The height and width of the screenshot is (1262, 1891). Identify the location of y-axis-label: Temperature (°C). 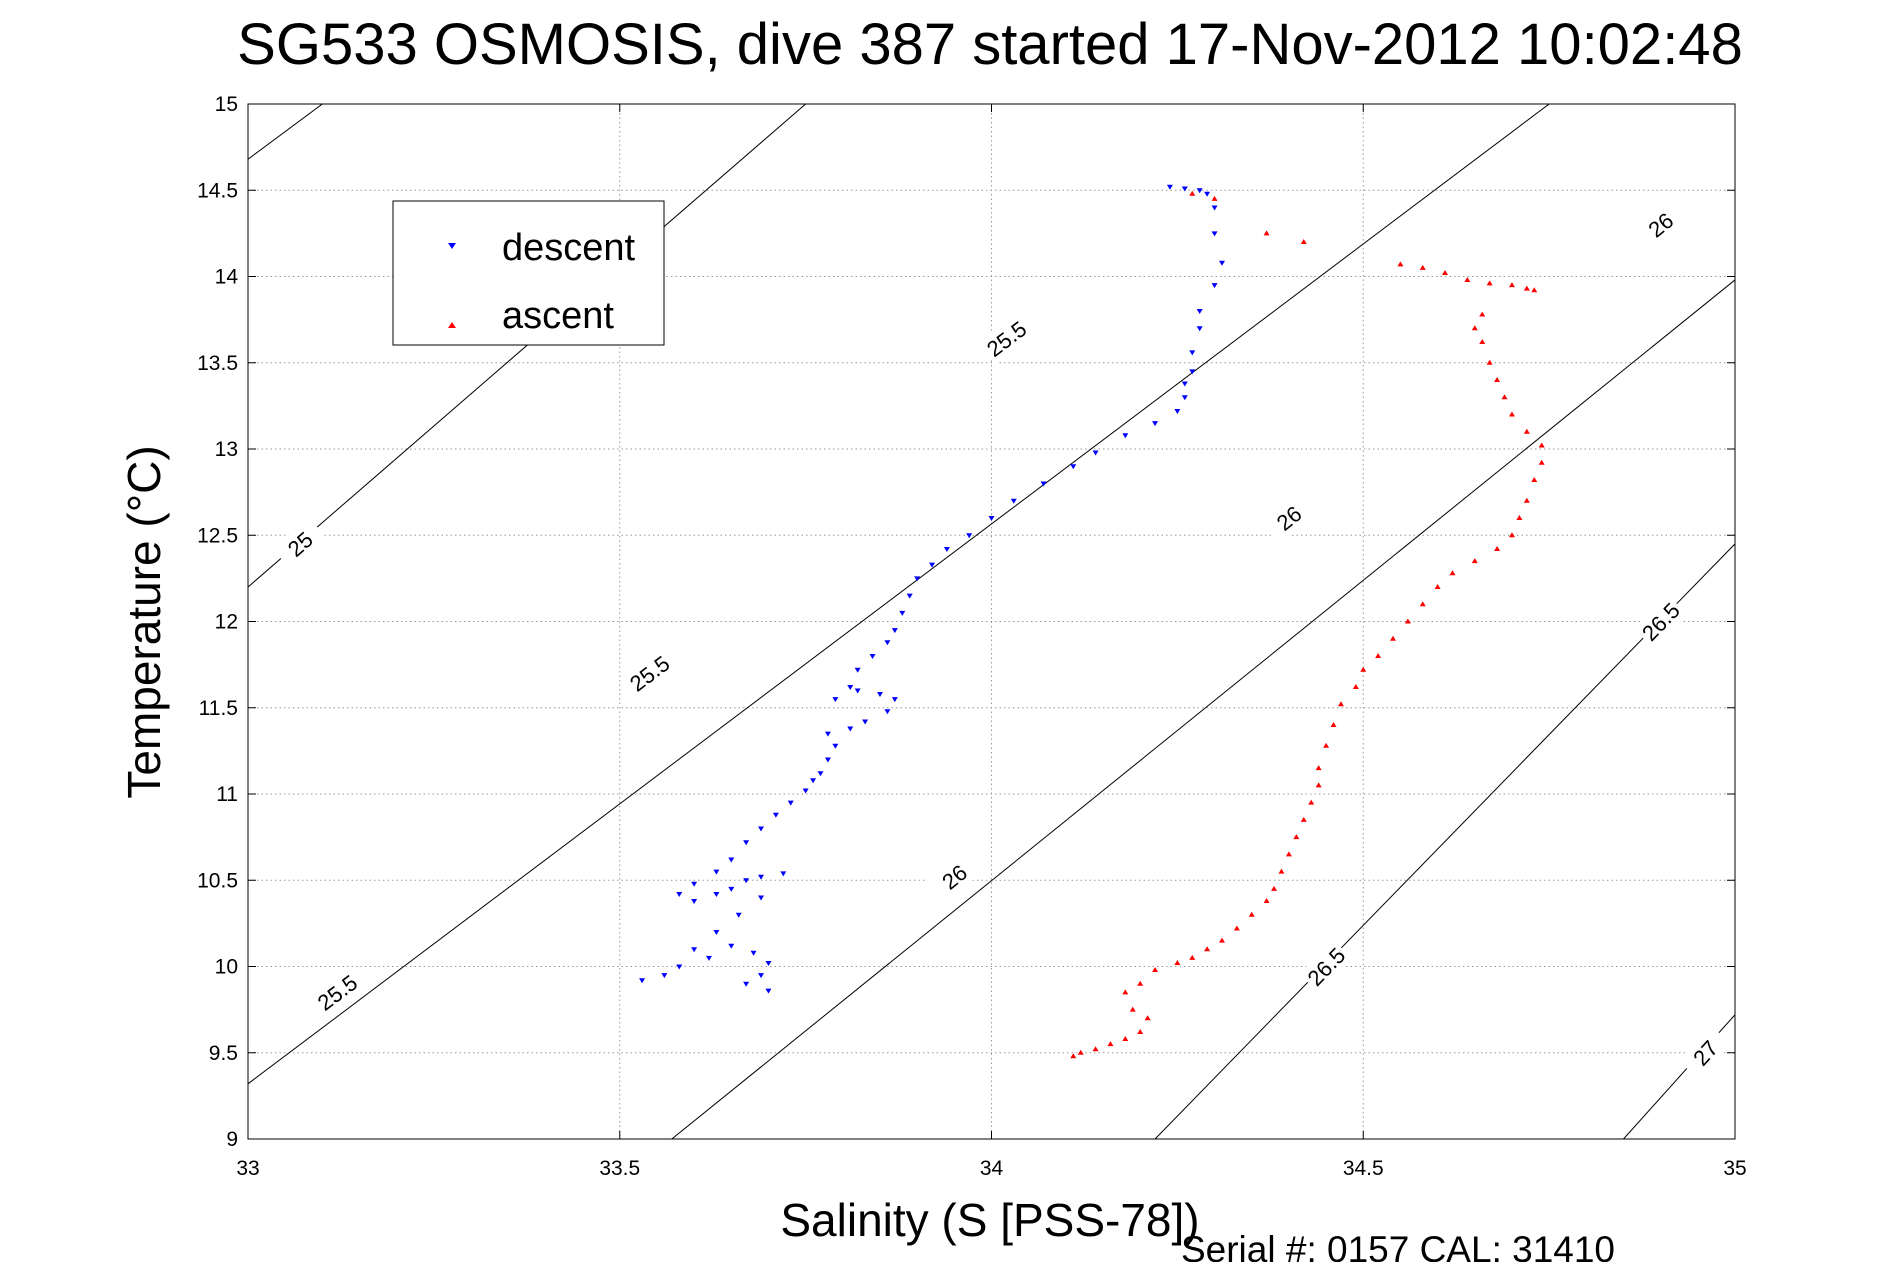
(144, 621).